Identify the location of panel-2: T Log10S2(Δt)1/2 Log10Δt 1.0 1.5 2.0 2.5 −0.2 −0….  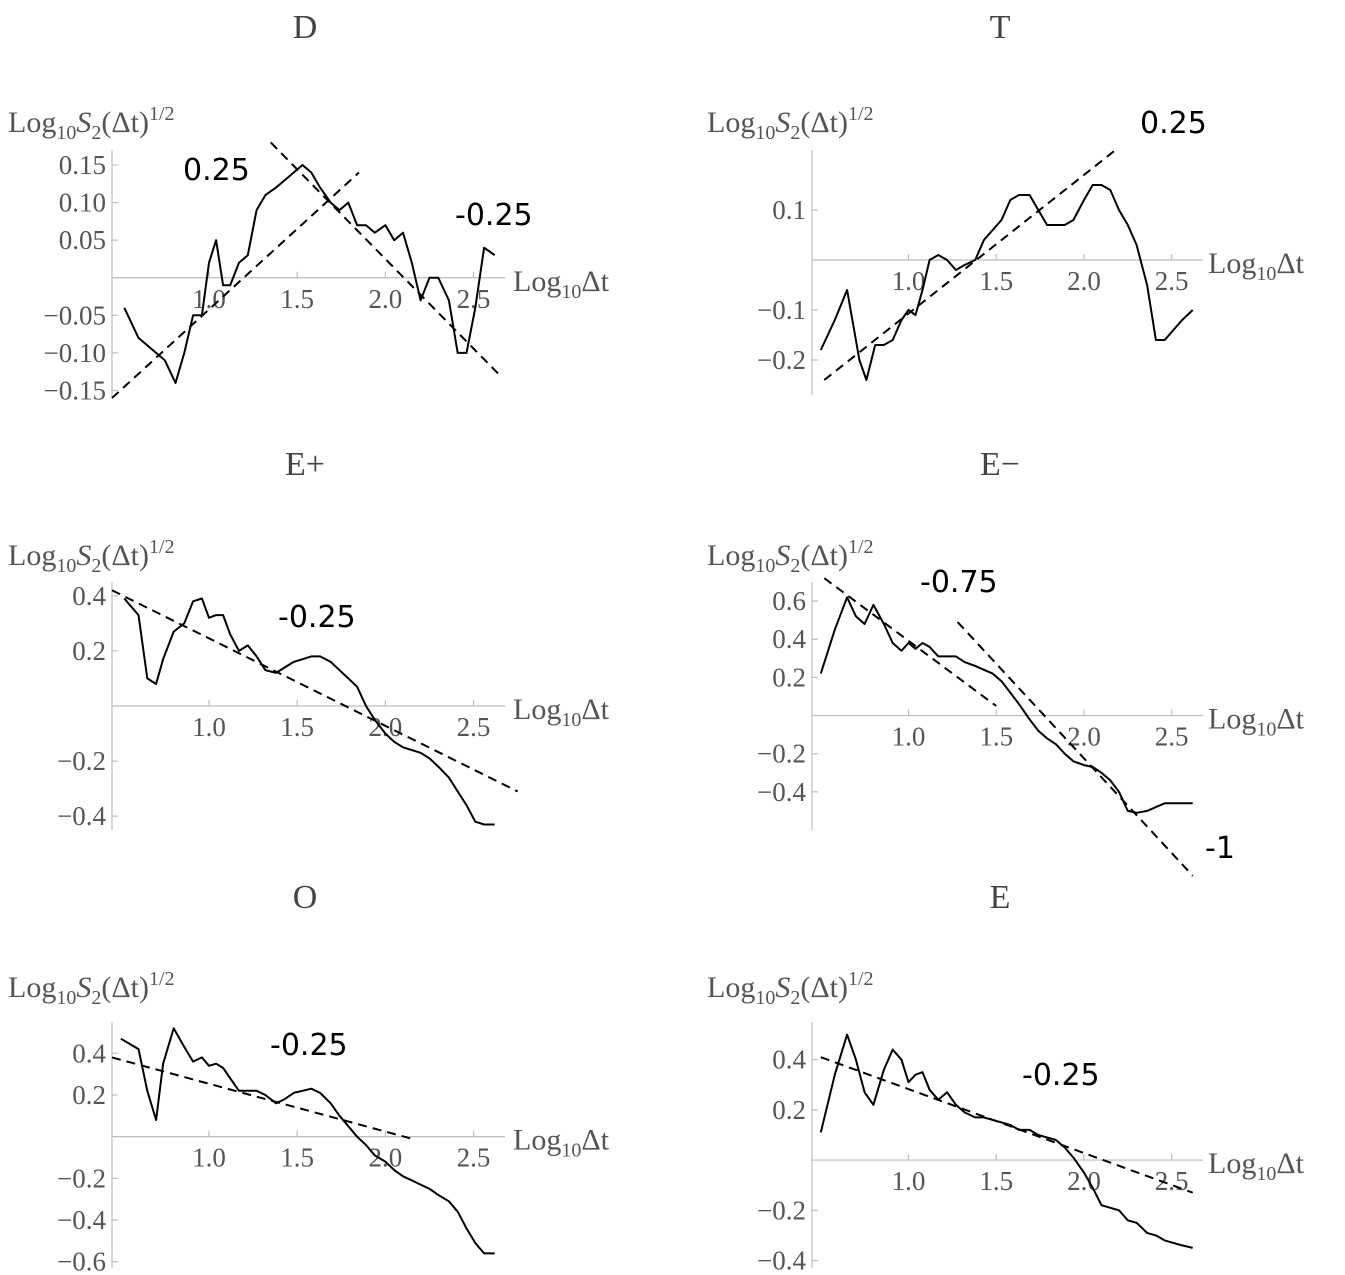
(1006, 202).